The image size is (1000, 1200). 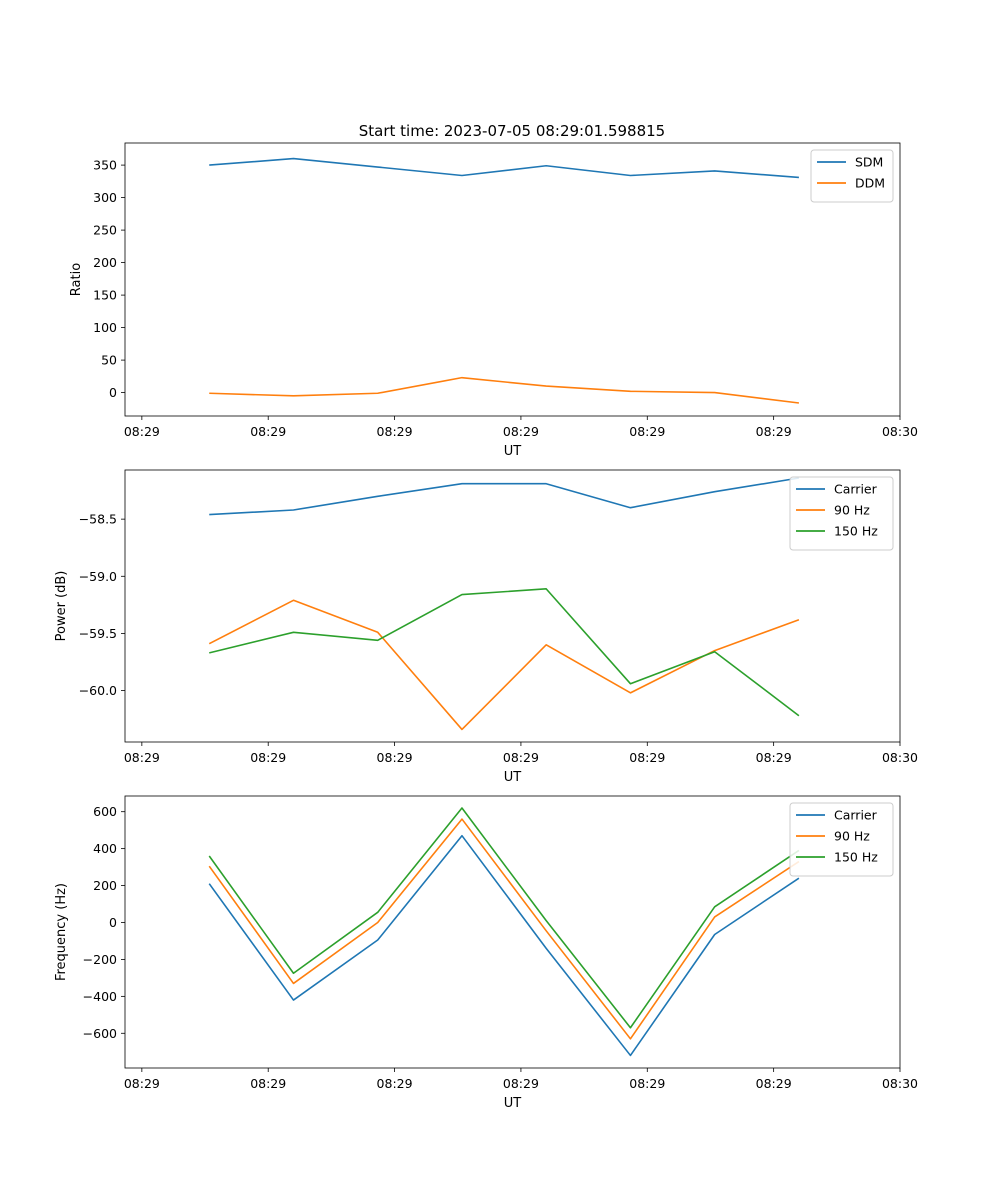 I want to click on y-tick-label: 100, so click(x=105, y=327).